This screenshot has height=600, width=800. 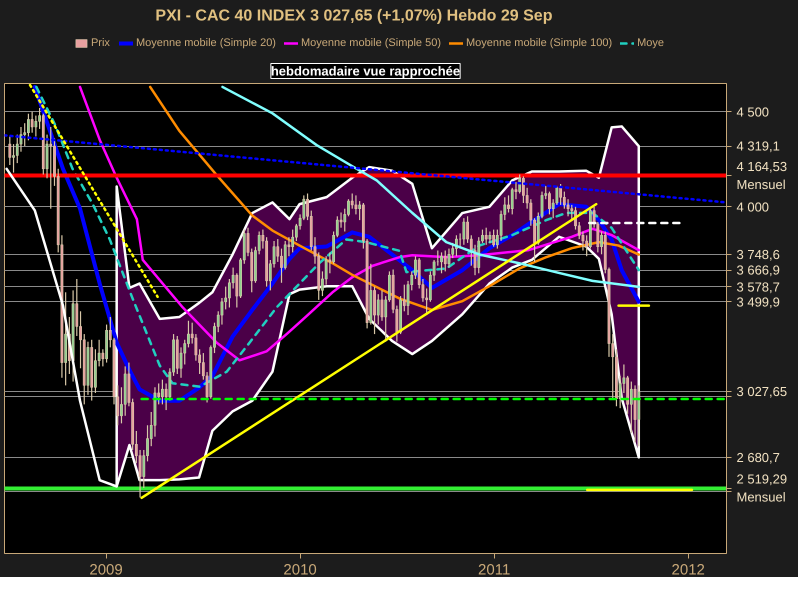 I want to click on ref-line-label: 4 164,53 Mensuel, so click(x=762, y=175).